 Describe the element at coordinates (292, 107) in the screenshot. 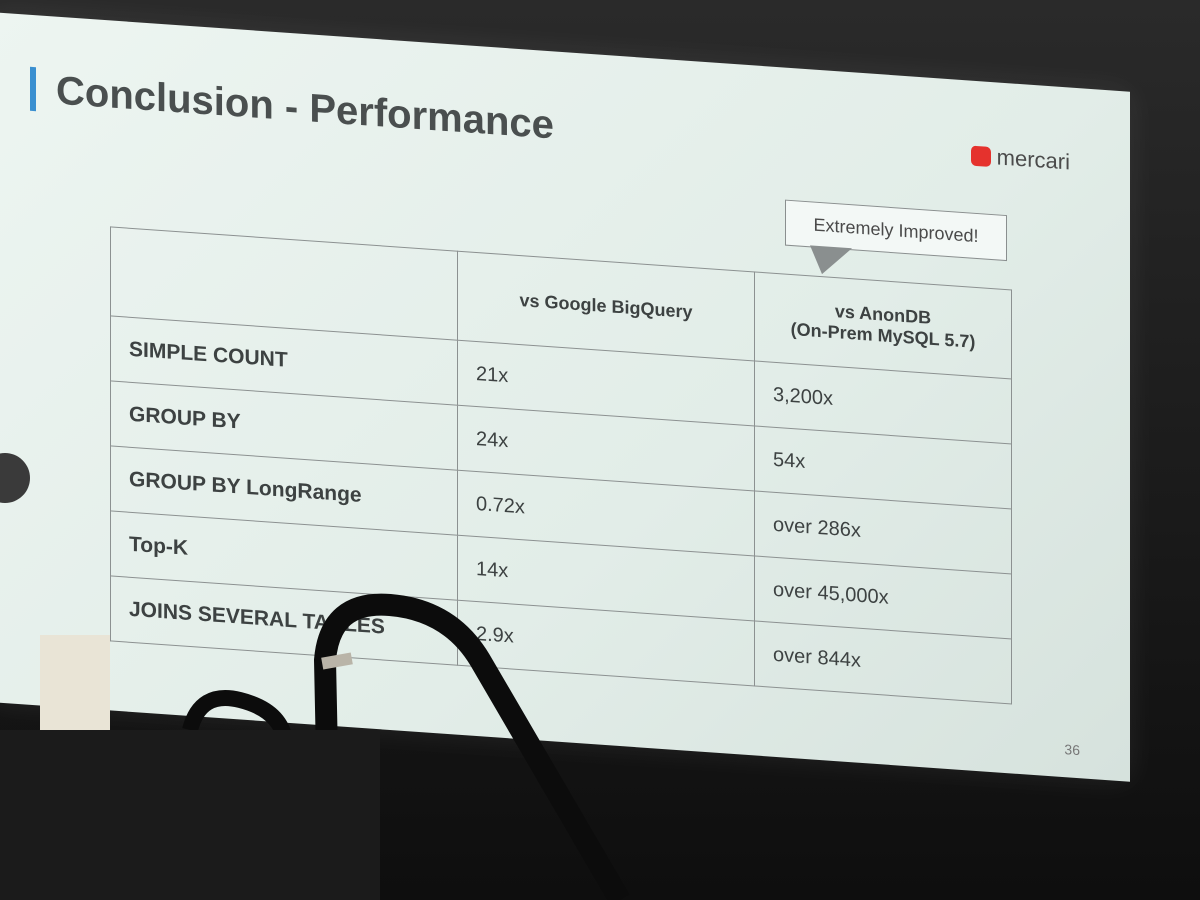

I see `slide-title: Conclusion - Performance` at that location.